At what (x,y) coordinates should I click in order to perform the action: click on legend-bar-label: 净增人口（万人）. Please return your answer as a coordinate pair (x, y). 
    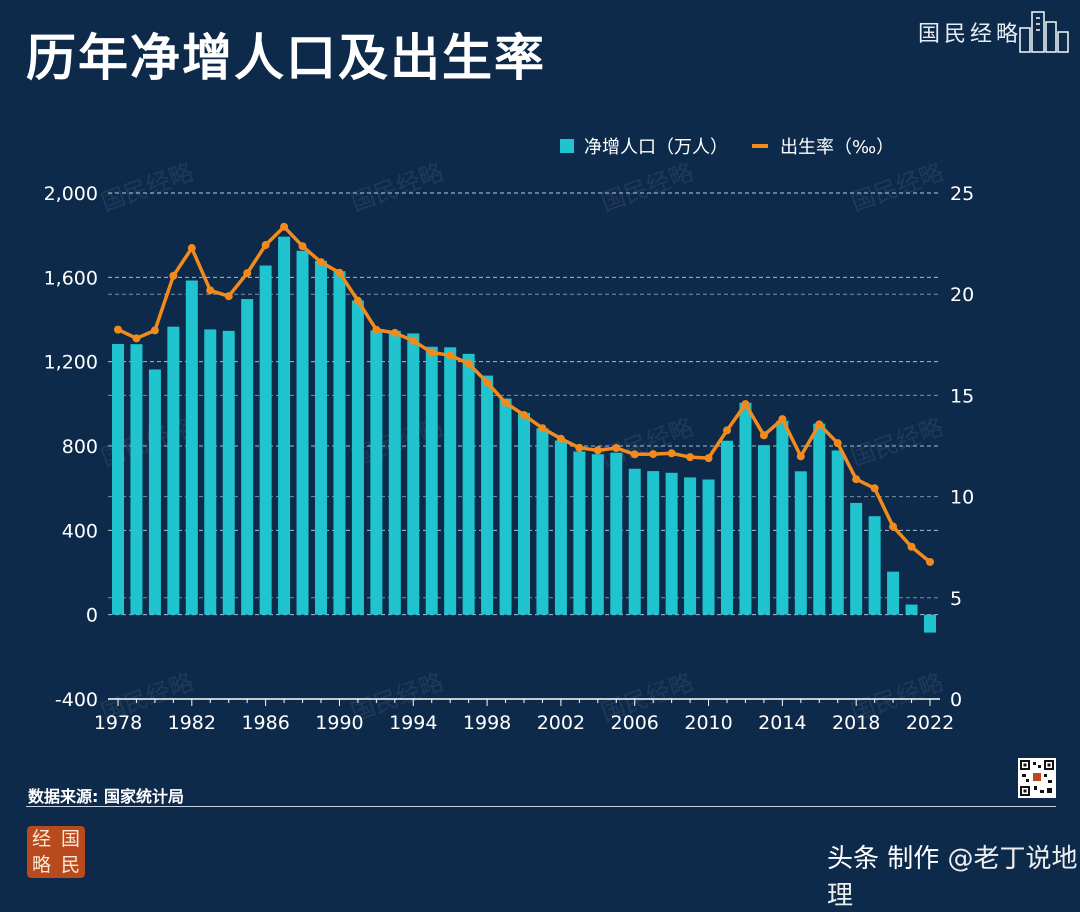
    Looking at the image, I should click on (656, 147).